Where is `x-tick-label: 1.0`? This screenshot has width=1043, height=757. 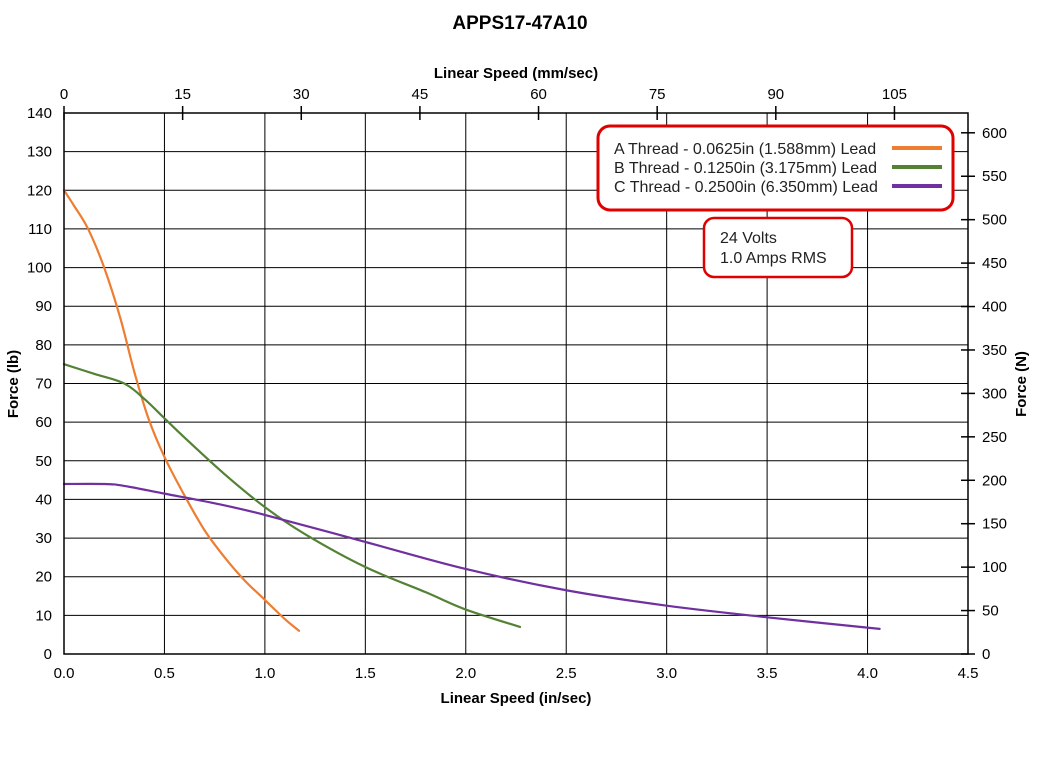
x-tick-label: 1.0 is located at coordinates (264, 673).